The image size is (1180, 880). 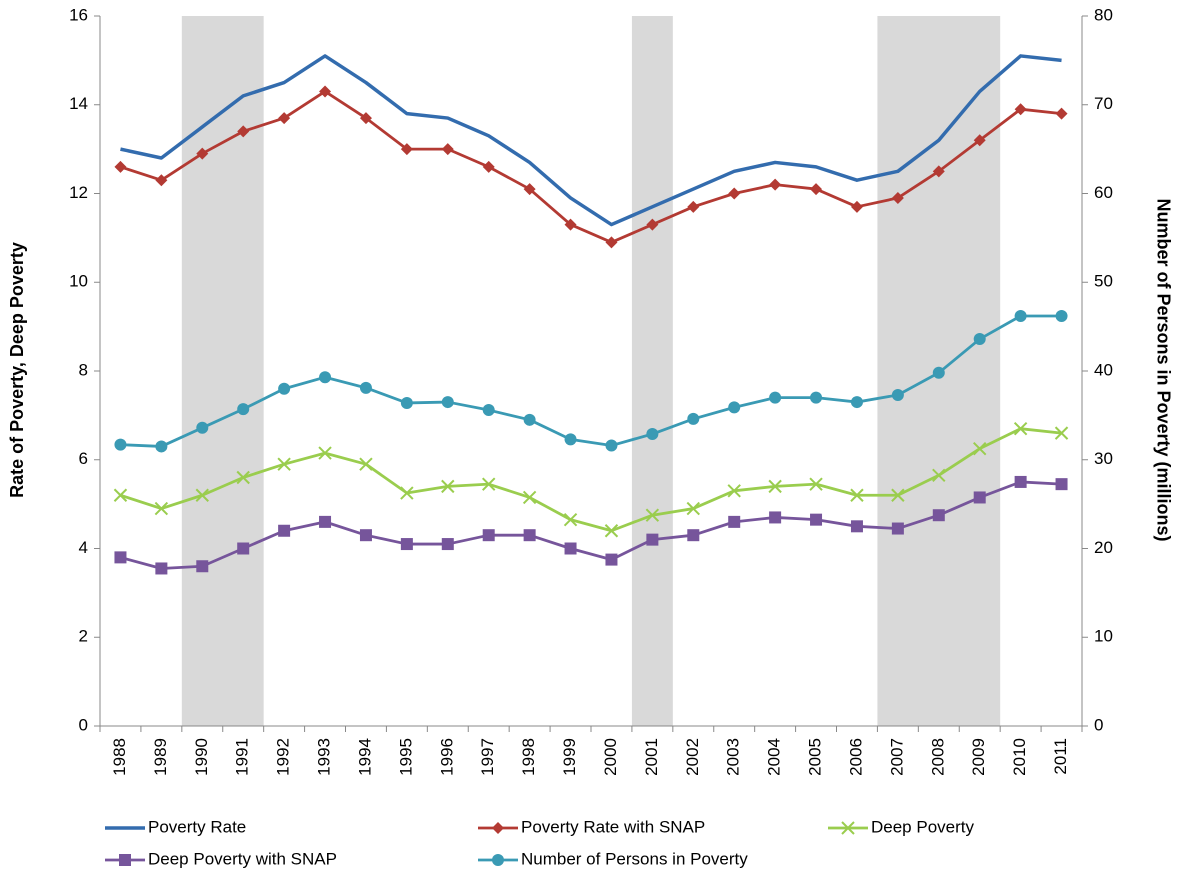 I want to click on x-tick-label: 2006, so click(x=855, y=757).